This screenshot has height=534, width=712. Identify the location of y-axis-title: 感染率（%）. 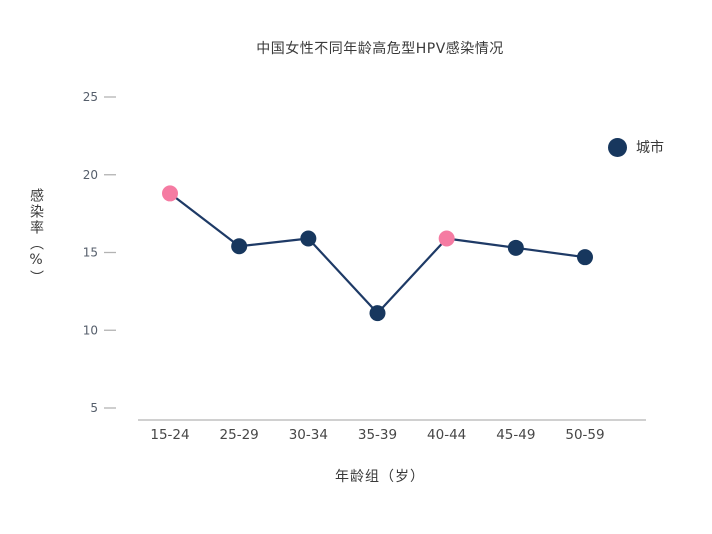
(36, 237).